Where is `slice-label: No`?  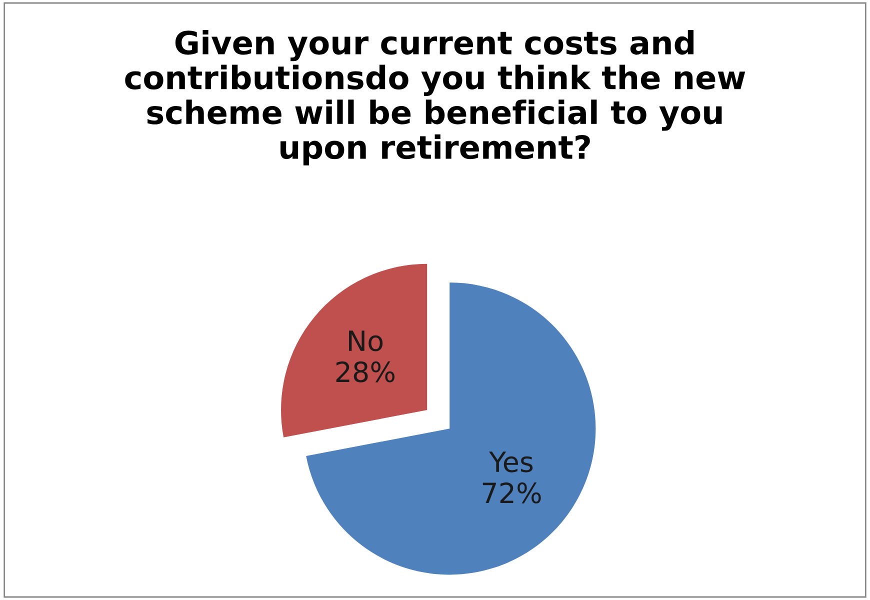
slice-label: No is located at coordinates (366, 341).